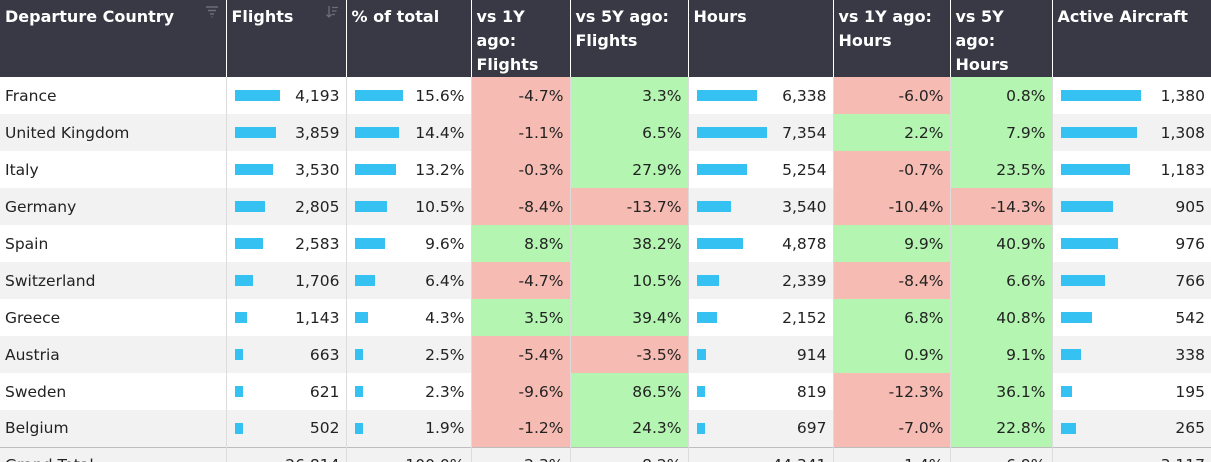 The image size is (1211, 462). I want to click on cell-country: France, so click(113, 95).